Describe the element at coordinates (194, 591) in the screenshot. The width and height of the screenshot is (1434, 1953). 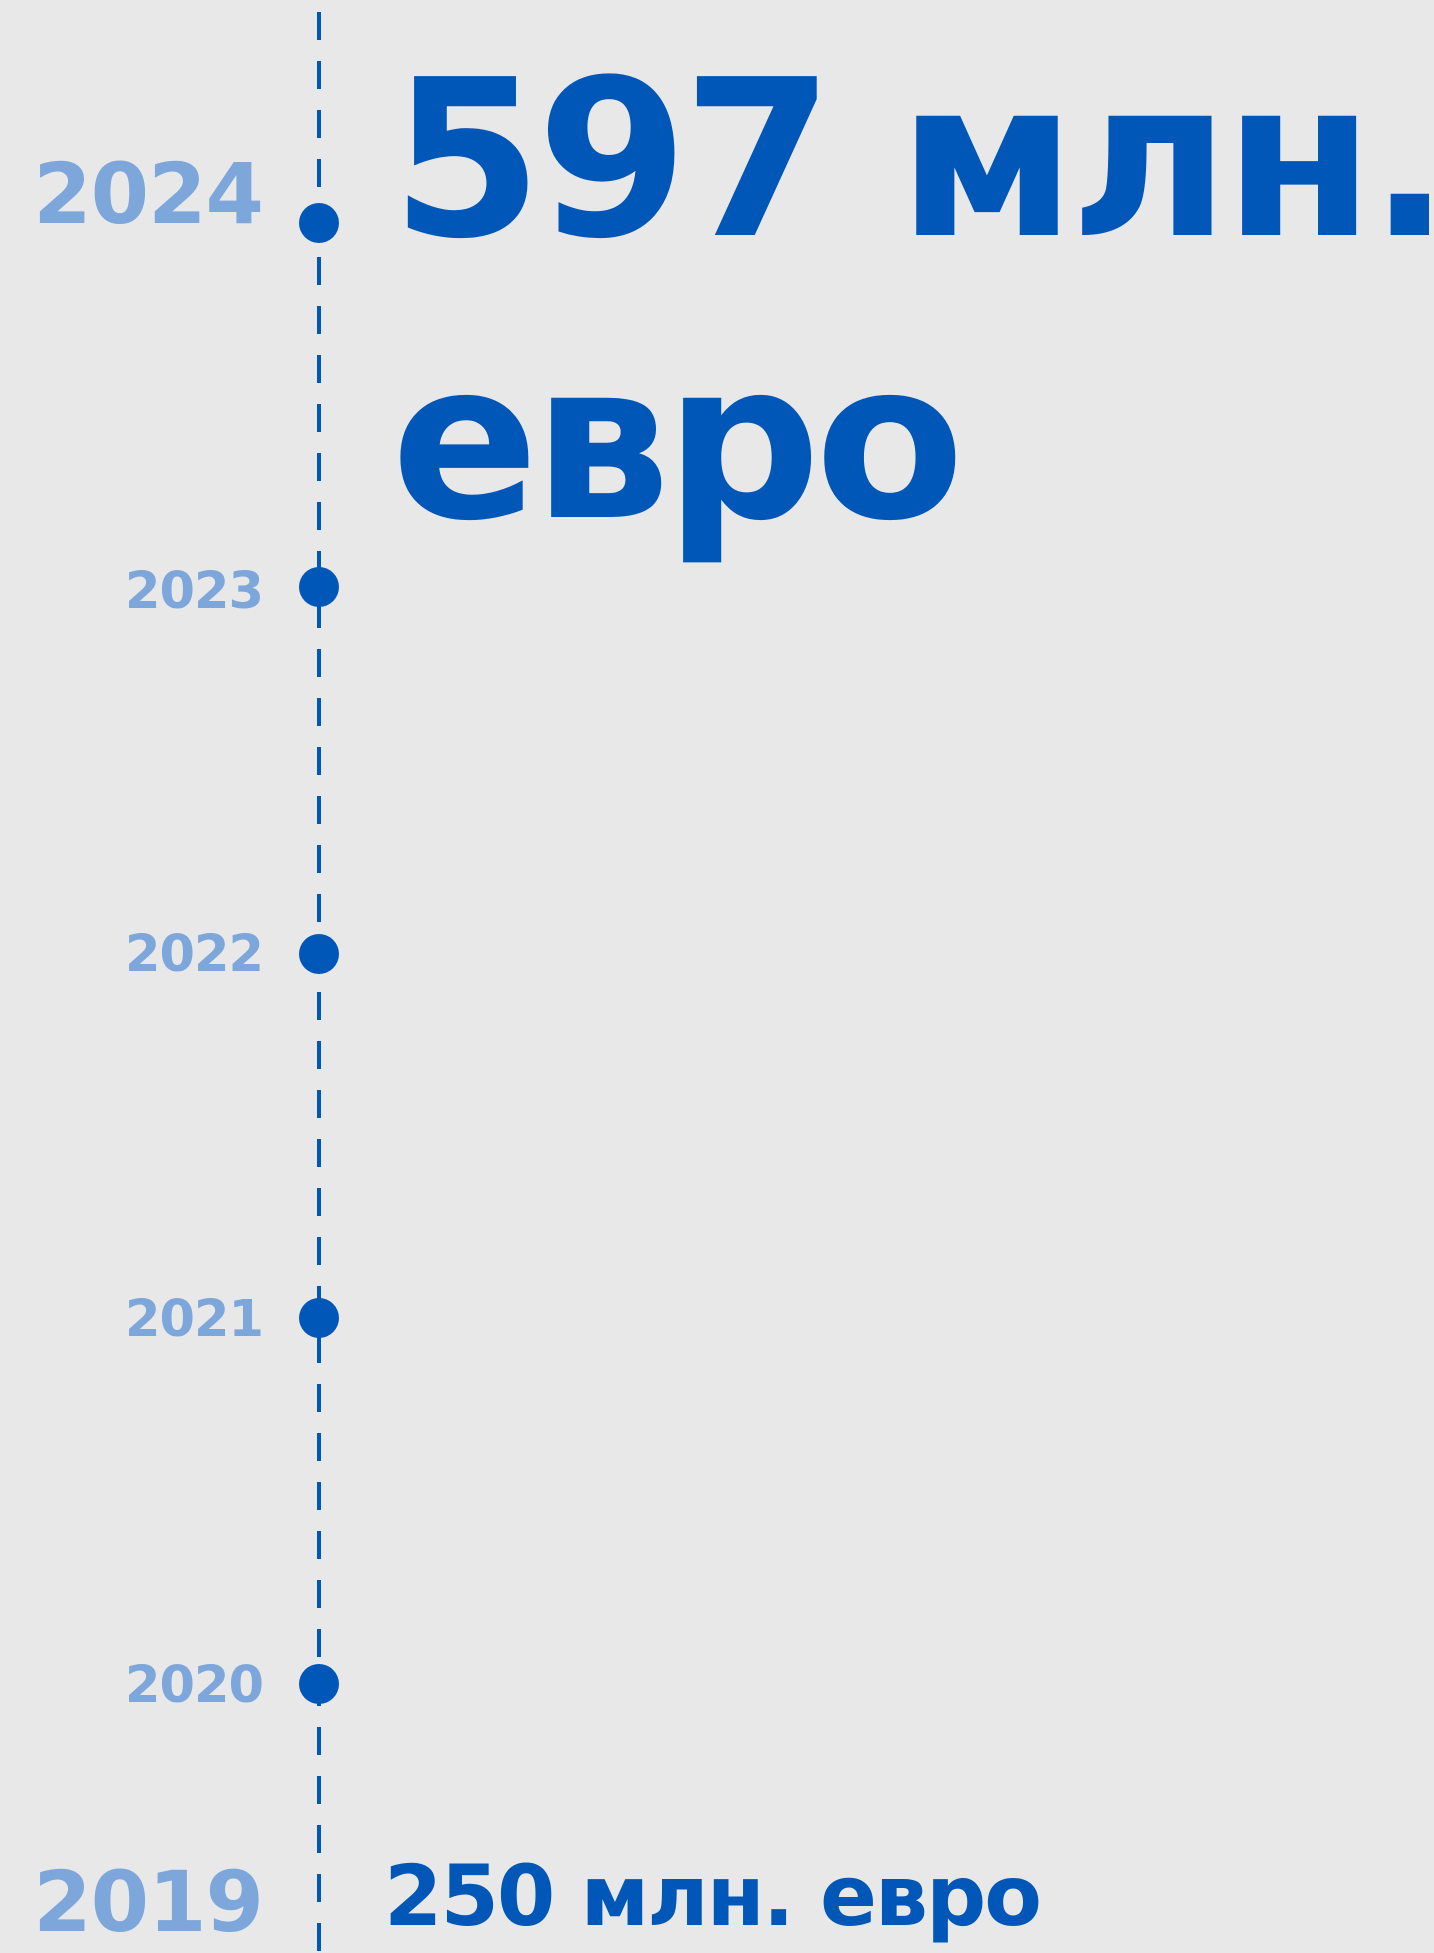
I see `year-label-2023: 2023` at that location.